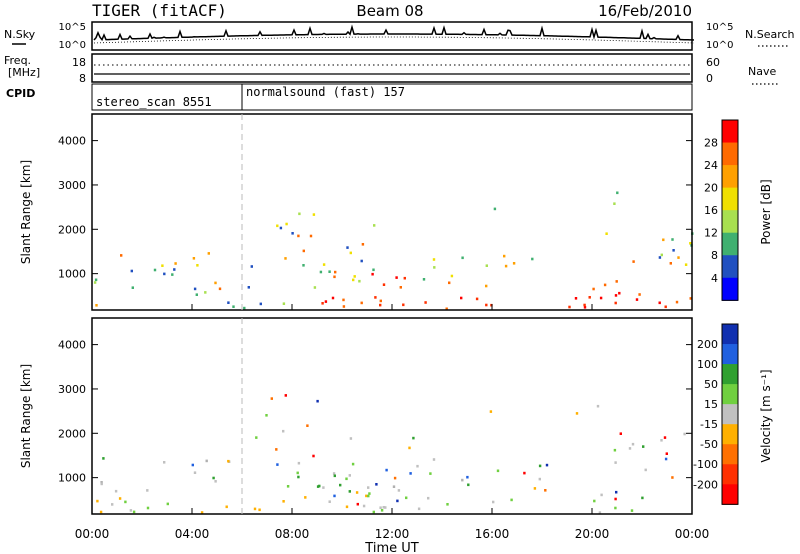 This screenshot has height=554, width=800. I want to click on colorbar-tick-label: -50, so click(709, 444).